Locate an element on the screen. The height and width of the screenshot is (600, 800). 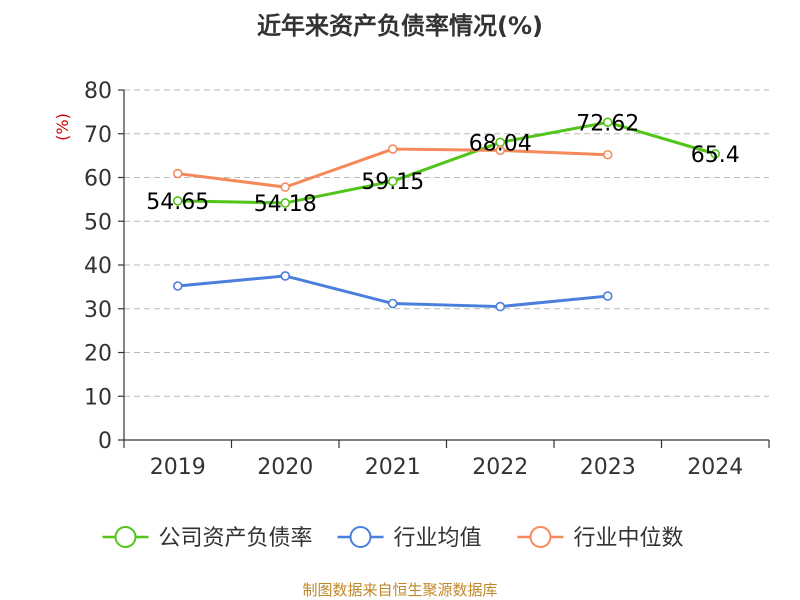
y-tick-label: 30 is located at coordinates (98, 310).